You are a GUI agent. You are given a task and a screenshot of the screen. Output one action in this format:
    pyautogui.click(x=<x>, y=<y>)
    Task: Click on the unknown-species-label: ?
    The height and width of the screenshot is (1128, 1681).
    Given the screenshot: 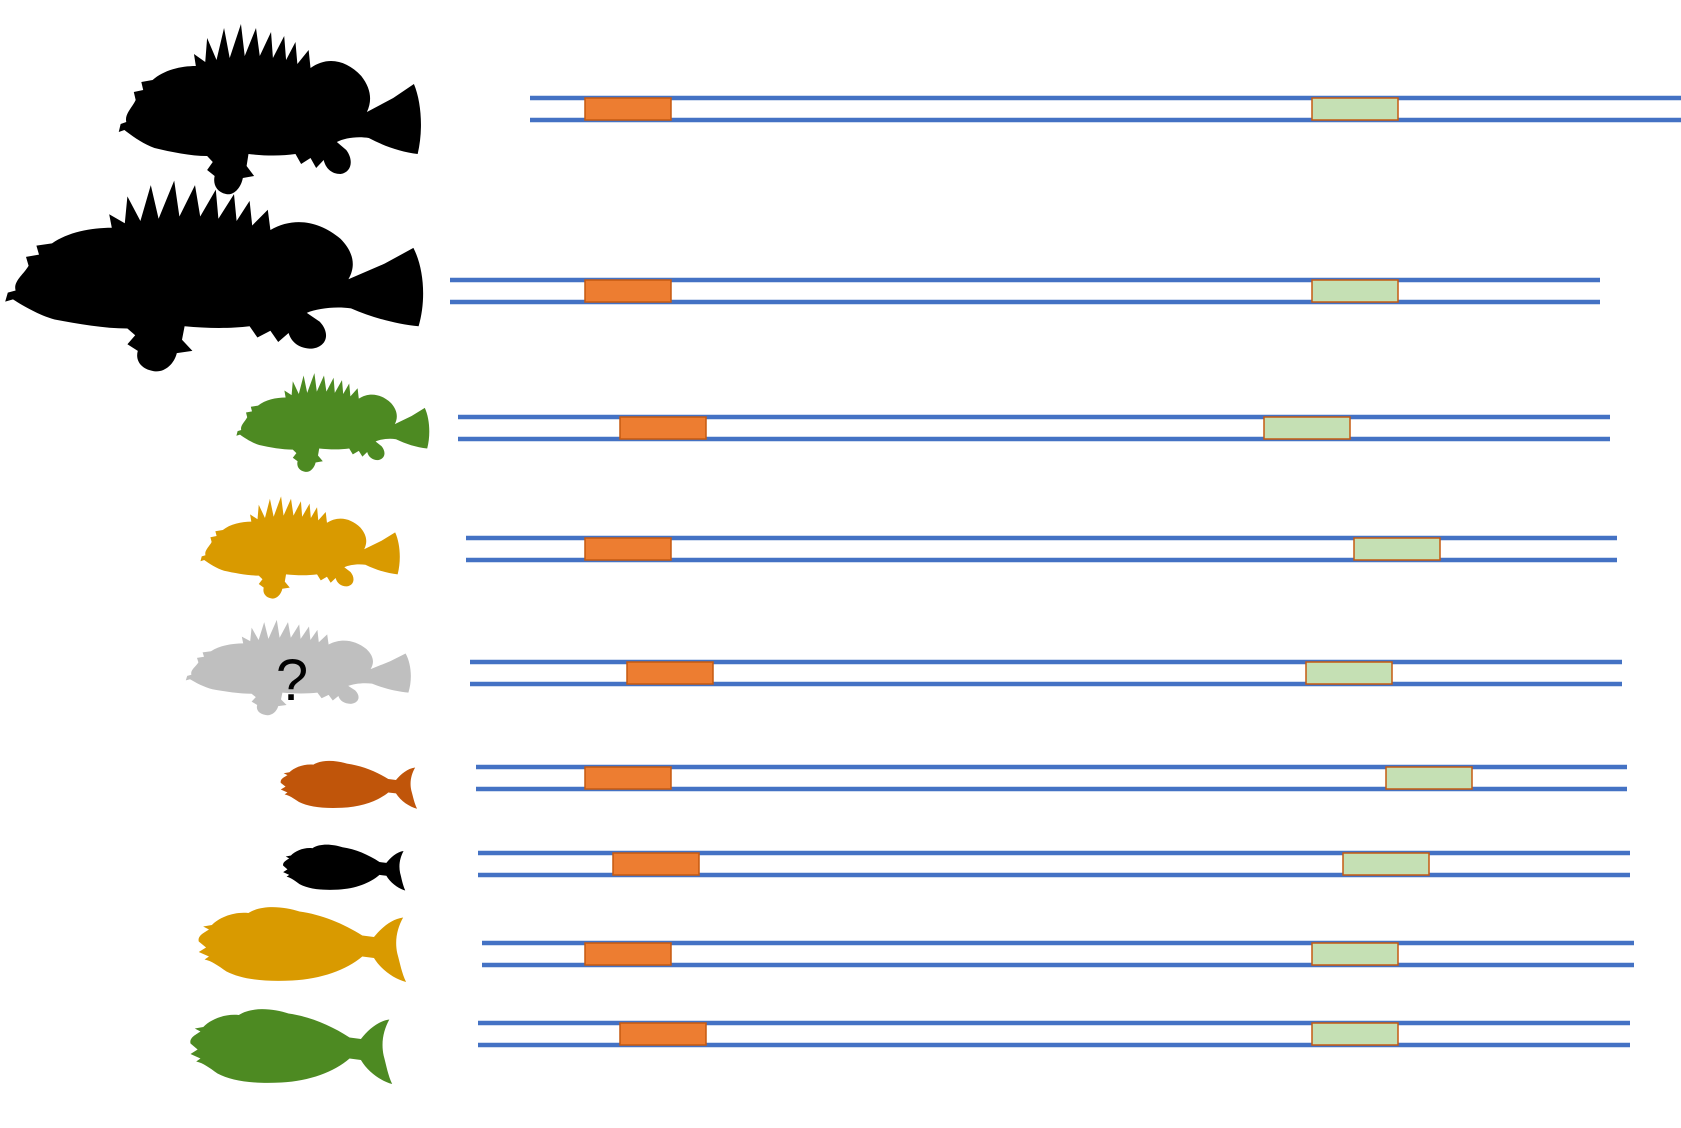 What is the action you would take?
    pyautogui.click(x=292, y=680)
    